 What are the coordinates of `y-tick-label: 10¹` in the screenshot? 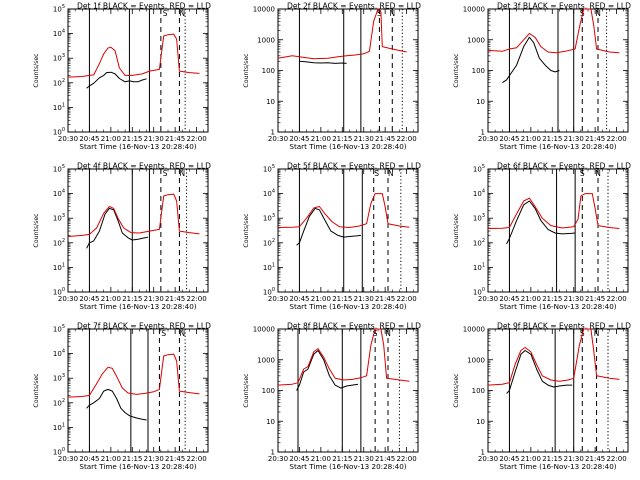 It's located at (479, 267).